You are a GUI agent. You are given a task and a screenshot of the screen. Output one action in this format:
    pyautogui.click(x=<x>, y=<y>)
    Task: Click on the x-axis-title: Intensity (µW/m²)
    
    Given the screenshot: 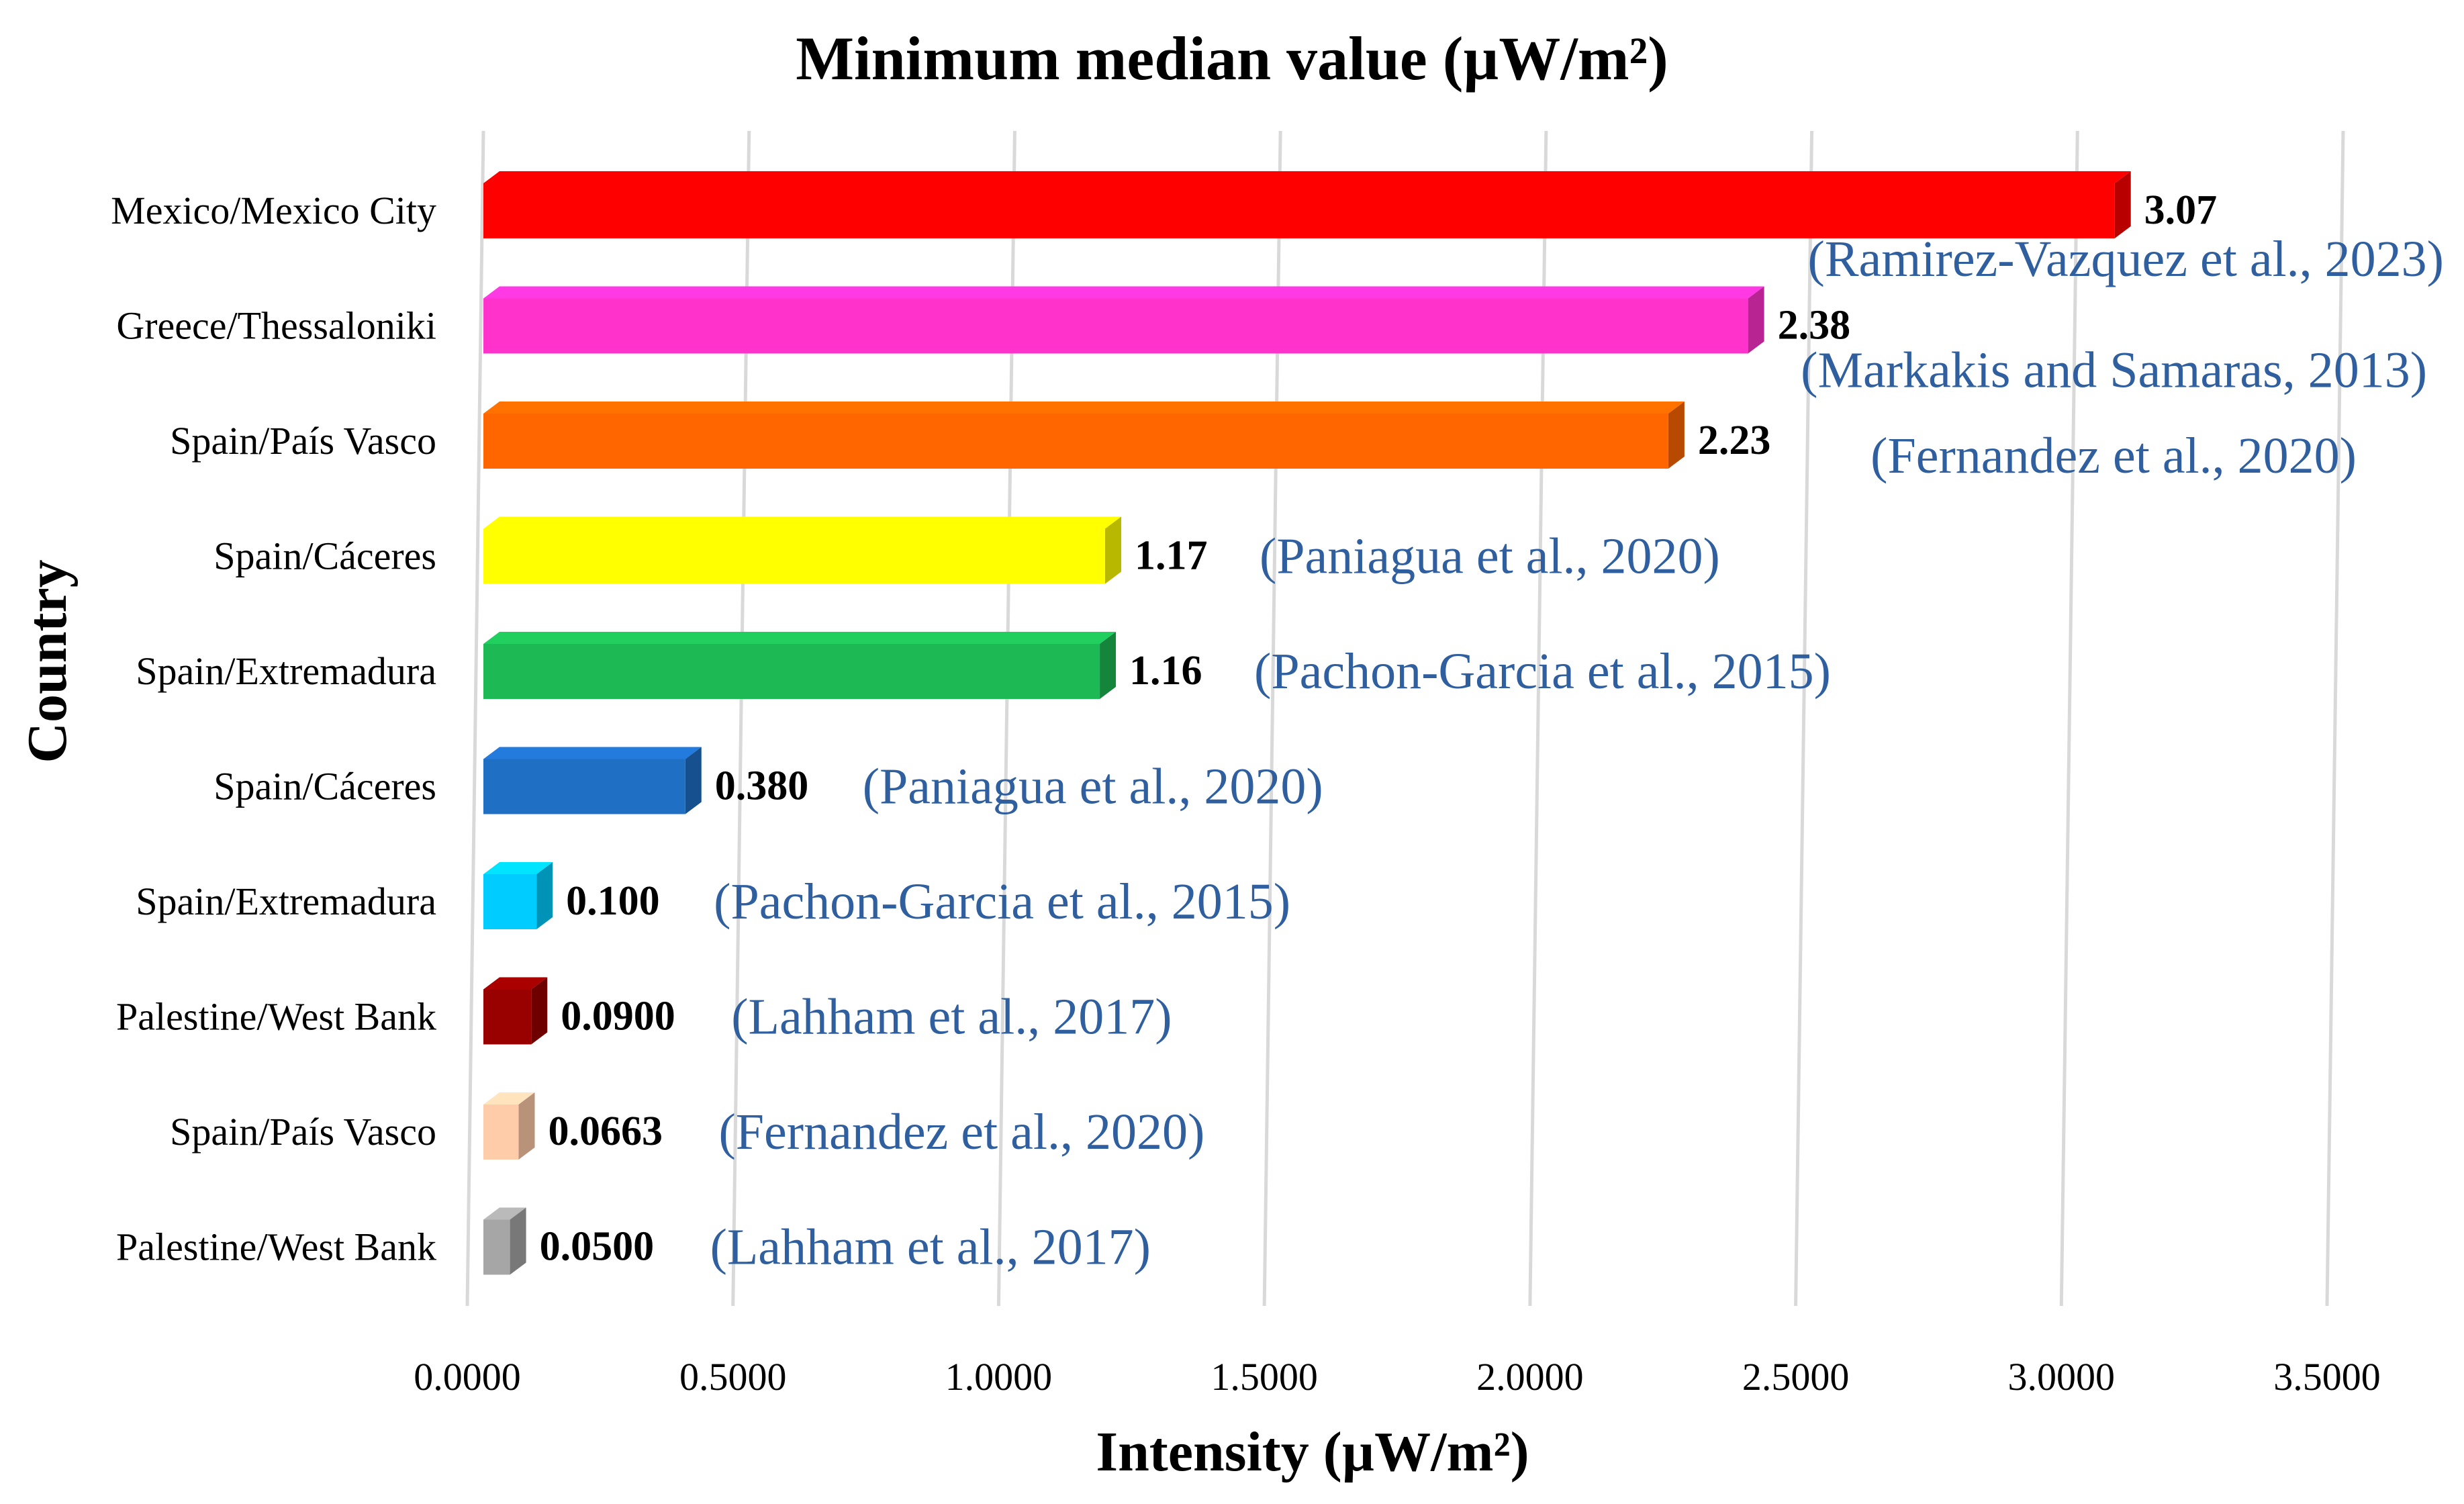 What is the action you would take?
    pyautogui.click(x=1312, y=1452)
    